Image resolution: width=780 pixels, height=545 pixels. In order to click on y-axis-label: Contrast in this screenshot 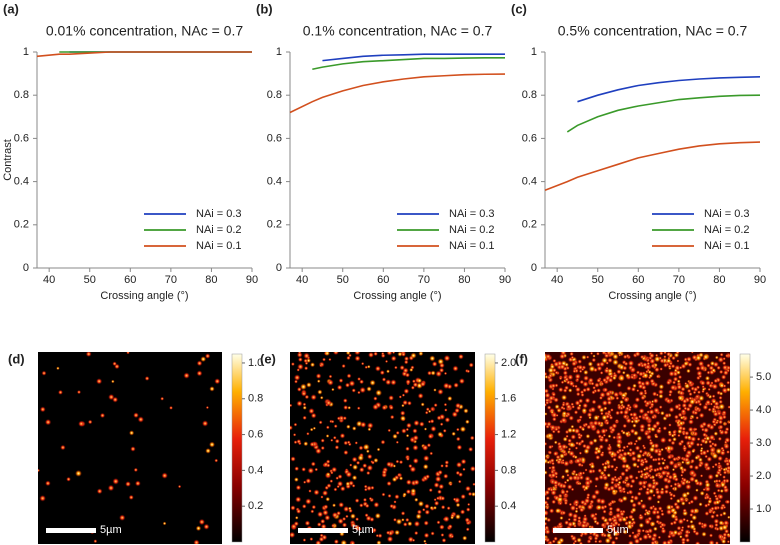, I will do `click(8, 160)`.